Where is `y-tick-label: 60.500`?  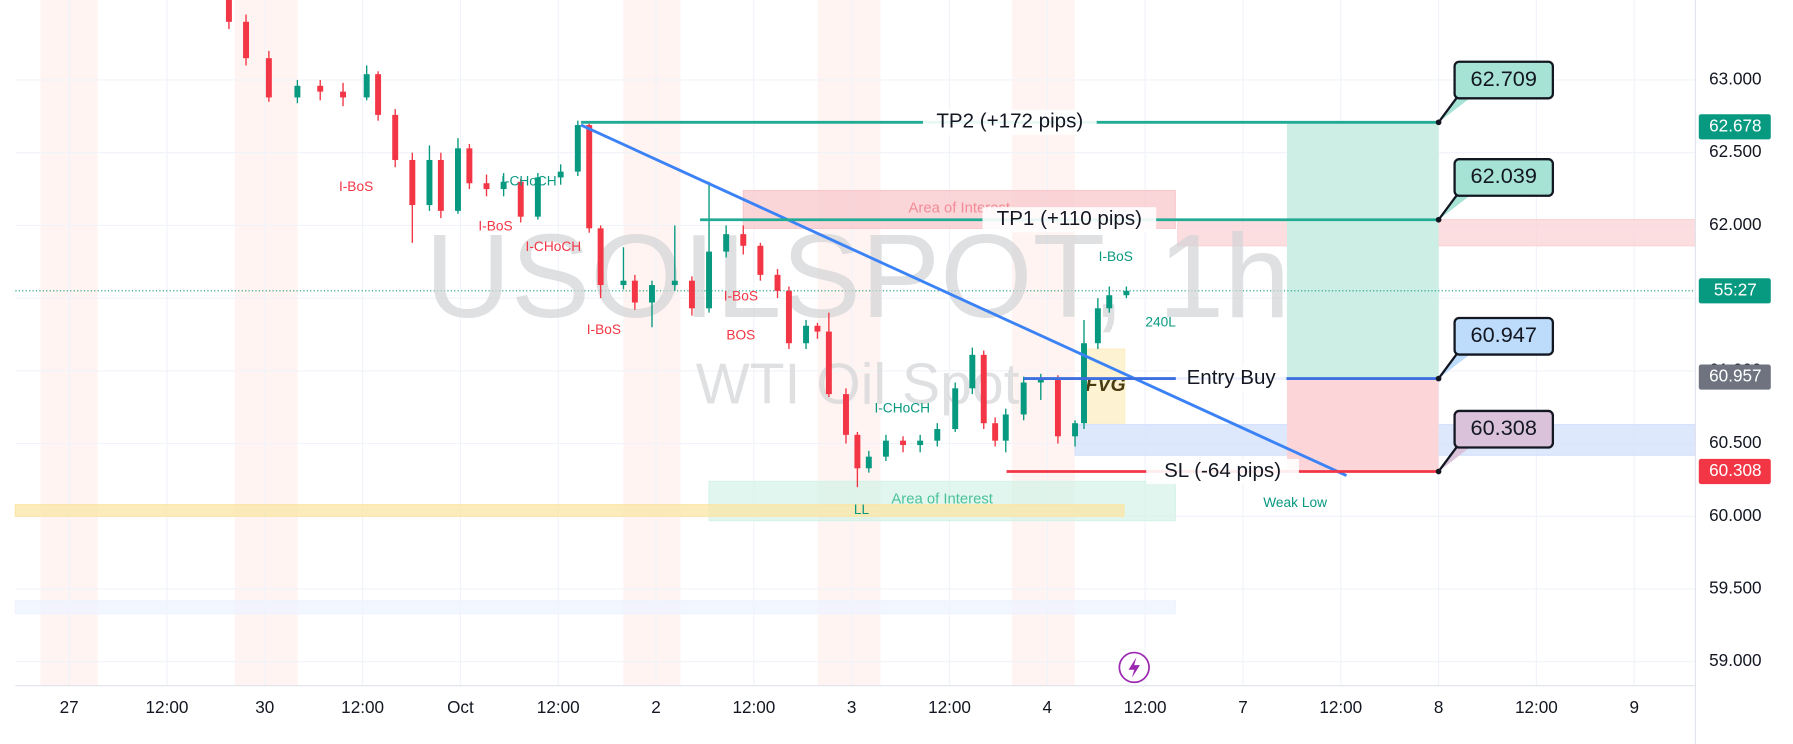 y-tick-label: 60.500 is located at coordinates (1735, 442).